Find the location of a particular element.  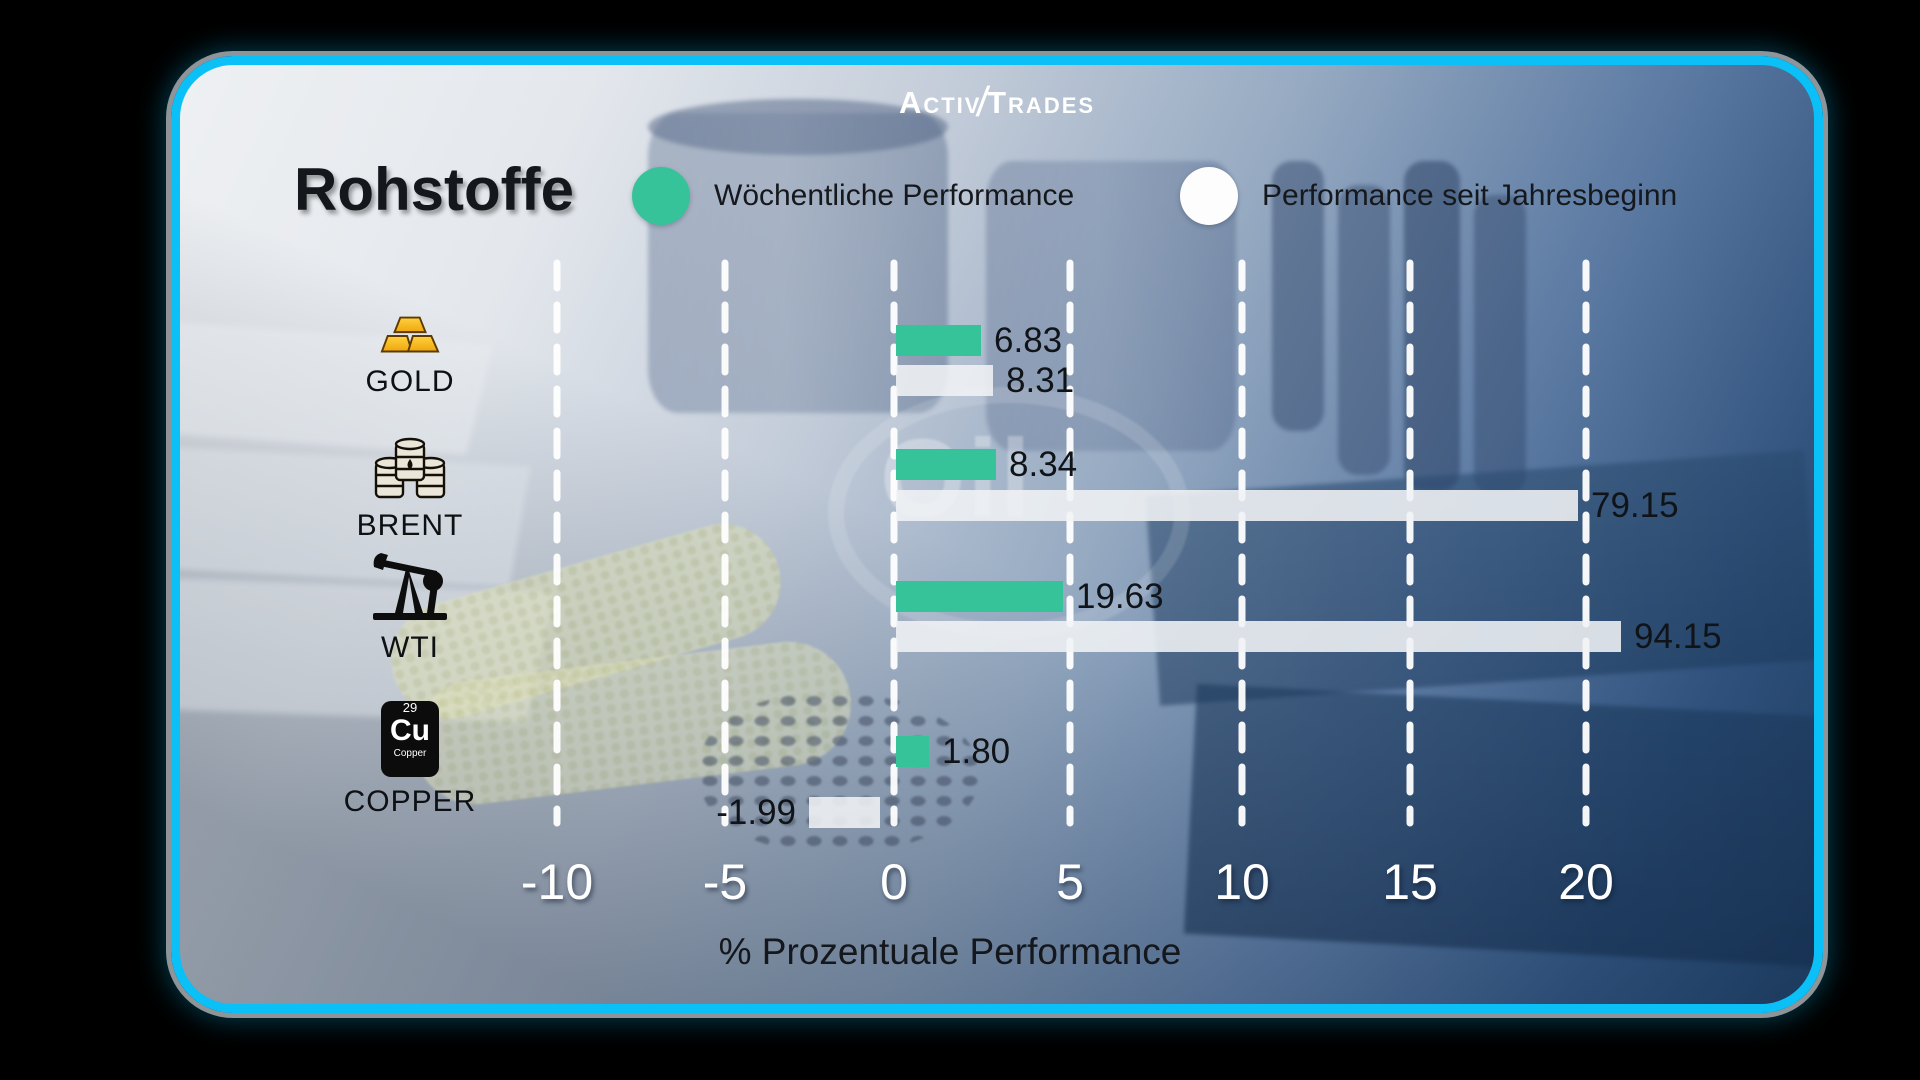

row-label-brent: BRENT is located at coordinates (410, 525).